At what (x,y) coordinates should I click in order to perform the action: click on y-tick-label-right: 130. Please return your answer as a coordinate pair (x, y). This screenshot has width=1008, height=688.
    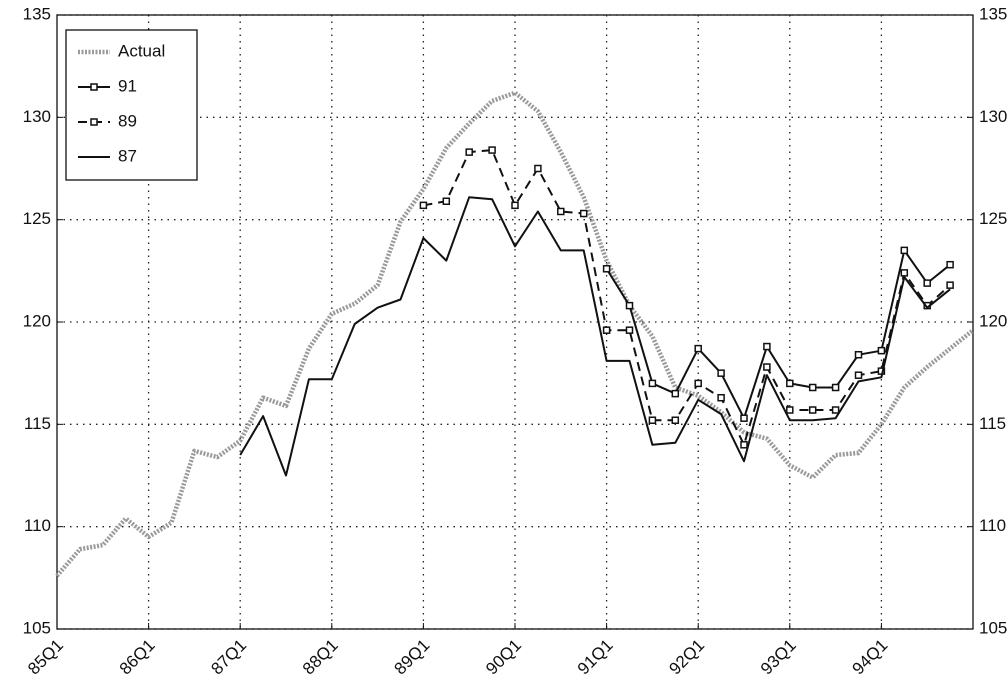
    Looking at the image, I should click on (993, 116).